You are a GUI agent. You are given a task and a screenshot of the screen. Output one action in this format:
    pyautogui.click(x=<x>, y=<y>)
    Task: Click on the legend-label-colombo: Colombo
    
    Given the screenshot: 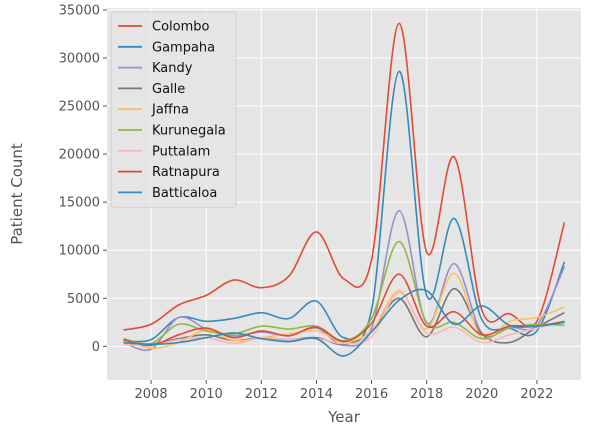 What is the action you would take?
    pyautogui.click(x=181, y=27)
    